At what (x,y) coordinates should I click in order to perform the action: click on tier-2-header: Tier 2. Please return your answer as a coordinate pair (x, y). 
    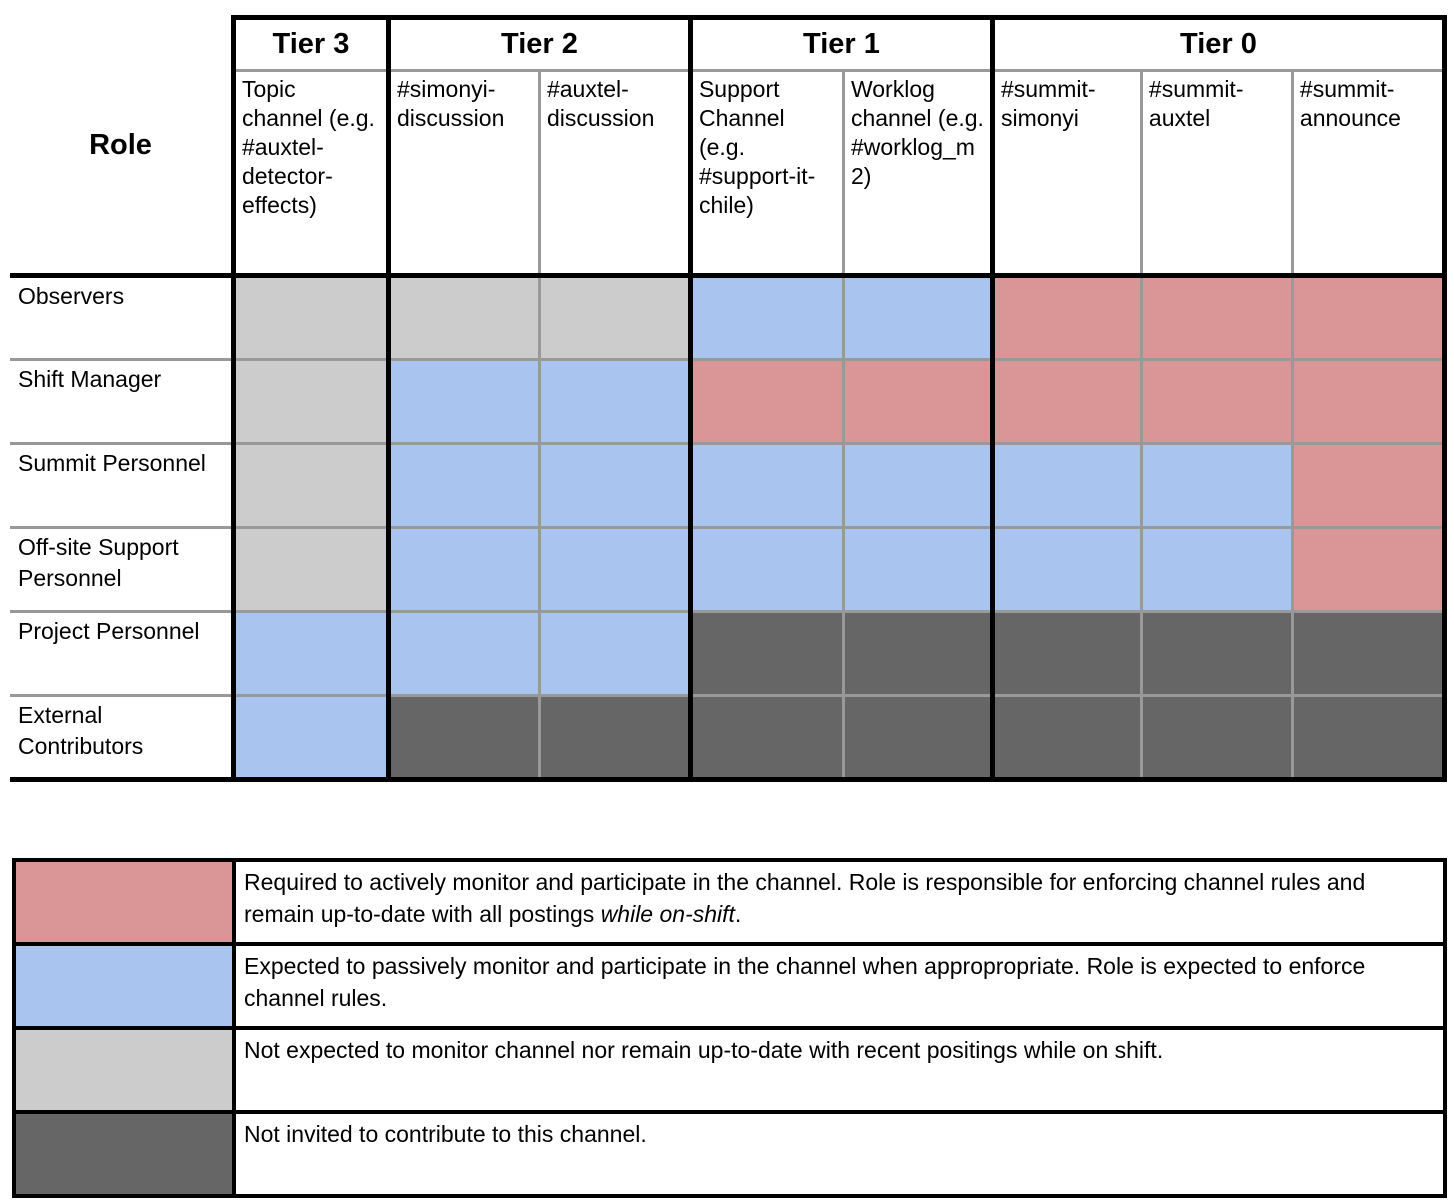
    Looking at the image, I should click on (538, 43).